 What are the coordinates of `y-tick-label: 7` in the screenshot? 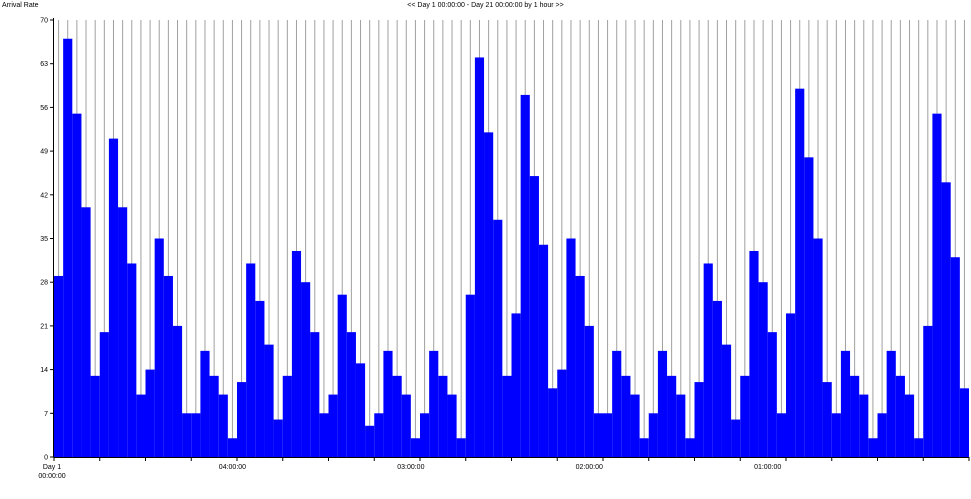 It's located at (46, 414).